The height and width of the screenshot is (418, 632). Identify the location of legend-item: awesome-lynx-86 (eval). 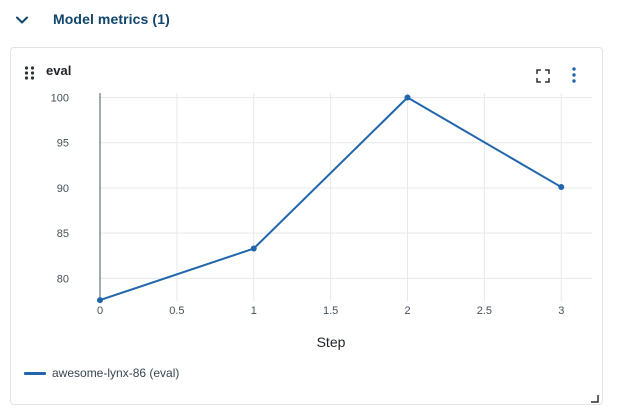
(101, 373).